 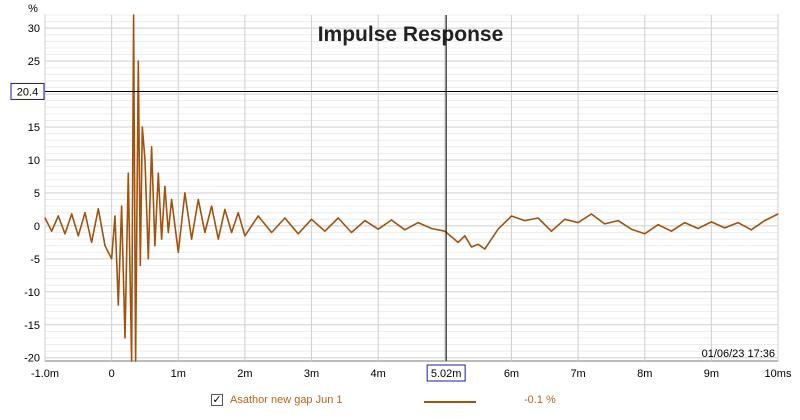 What do you see at coordinates (34, 161) in the screenshot?
I see `y-tick-label: 10` at bounding box center [34, 161].